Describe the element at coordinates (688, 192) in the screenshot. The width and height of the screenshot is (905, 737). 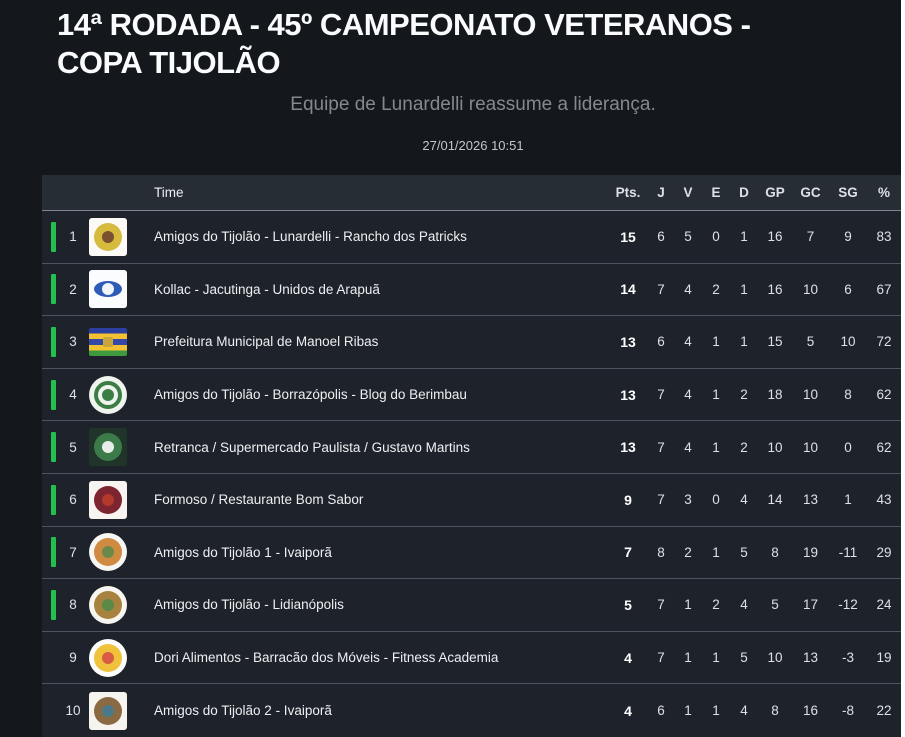
I see `col-v: V` at that location.